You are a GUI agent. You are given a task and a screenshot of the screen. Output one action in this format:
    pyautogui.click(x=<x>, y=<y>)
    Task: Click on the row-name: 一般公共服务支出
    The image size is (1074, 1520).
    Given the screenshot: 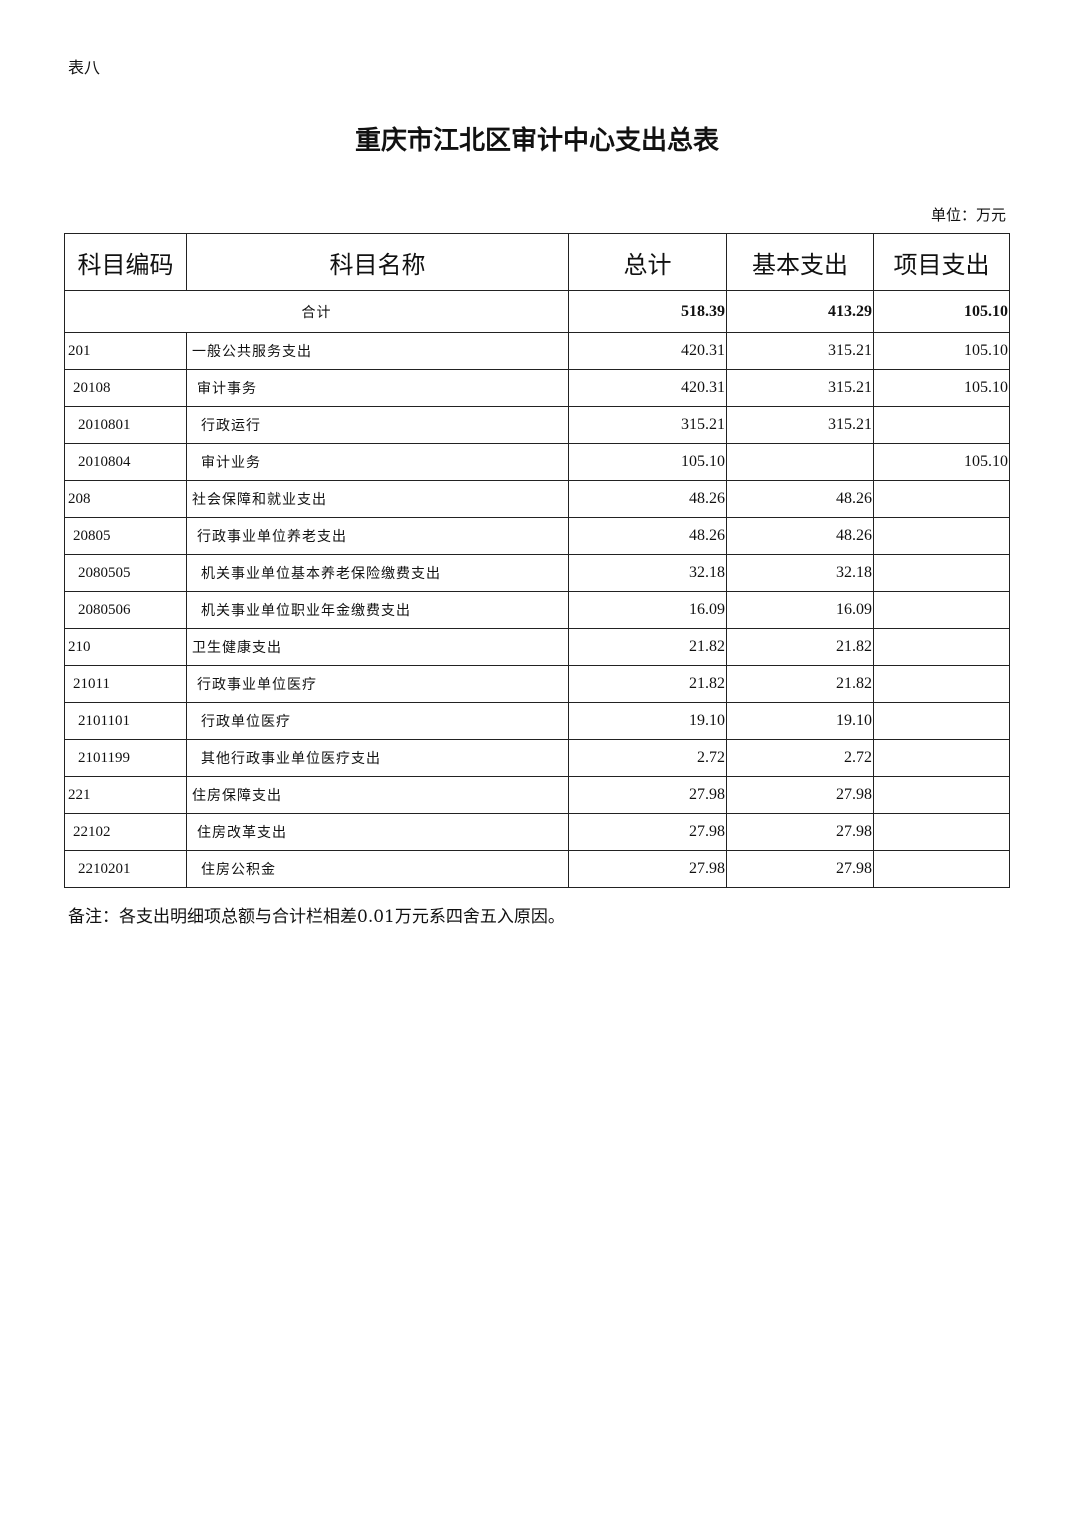 What is the action you would take?
    pyautogui.click(x=377, y=351)
    